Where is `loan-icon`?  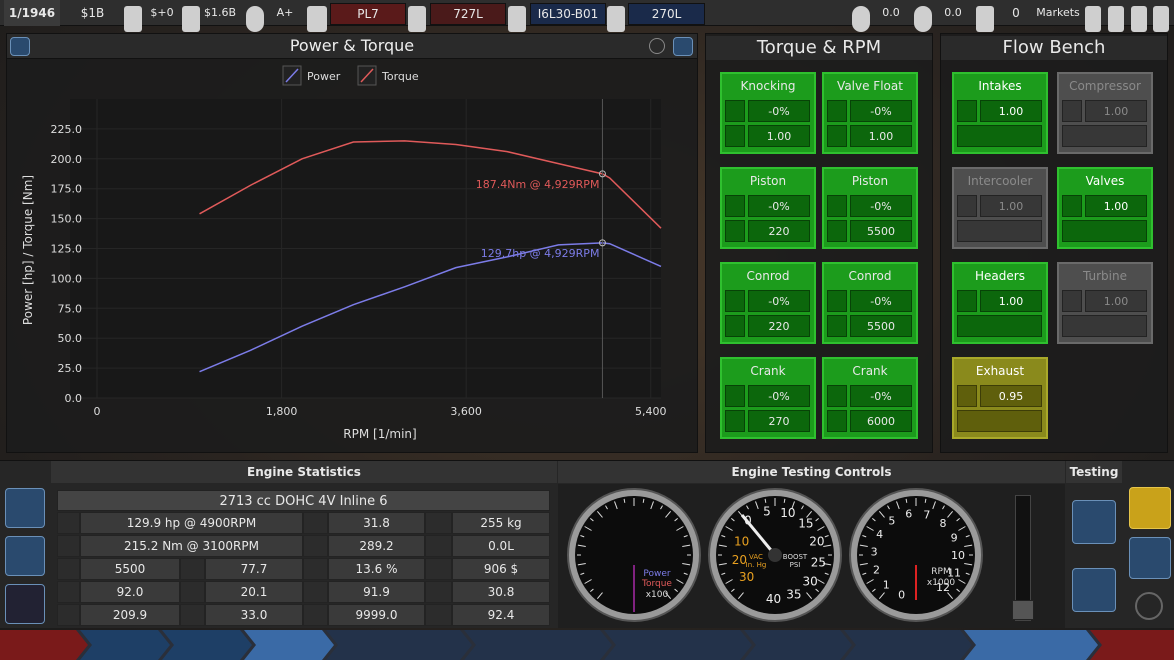 loan-icon is located at coordinates (191, 19).